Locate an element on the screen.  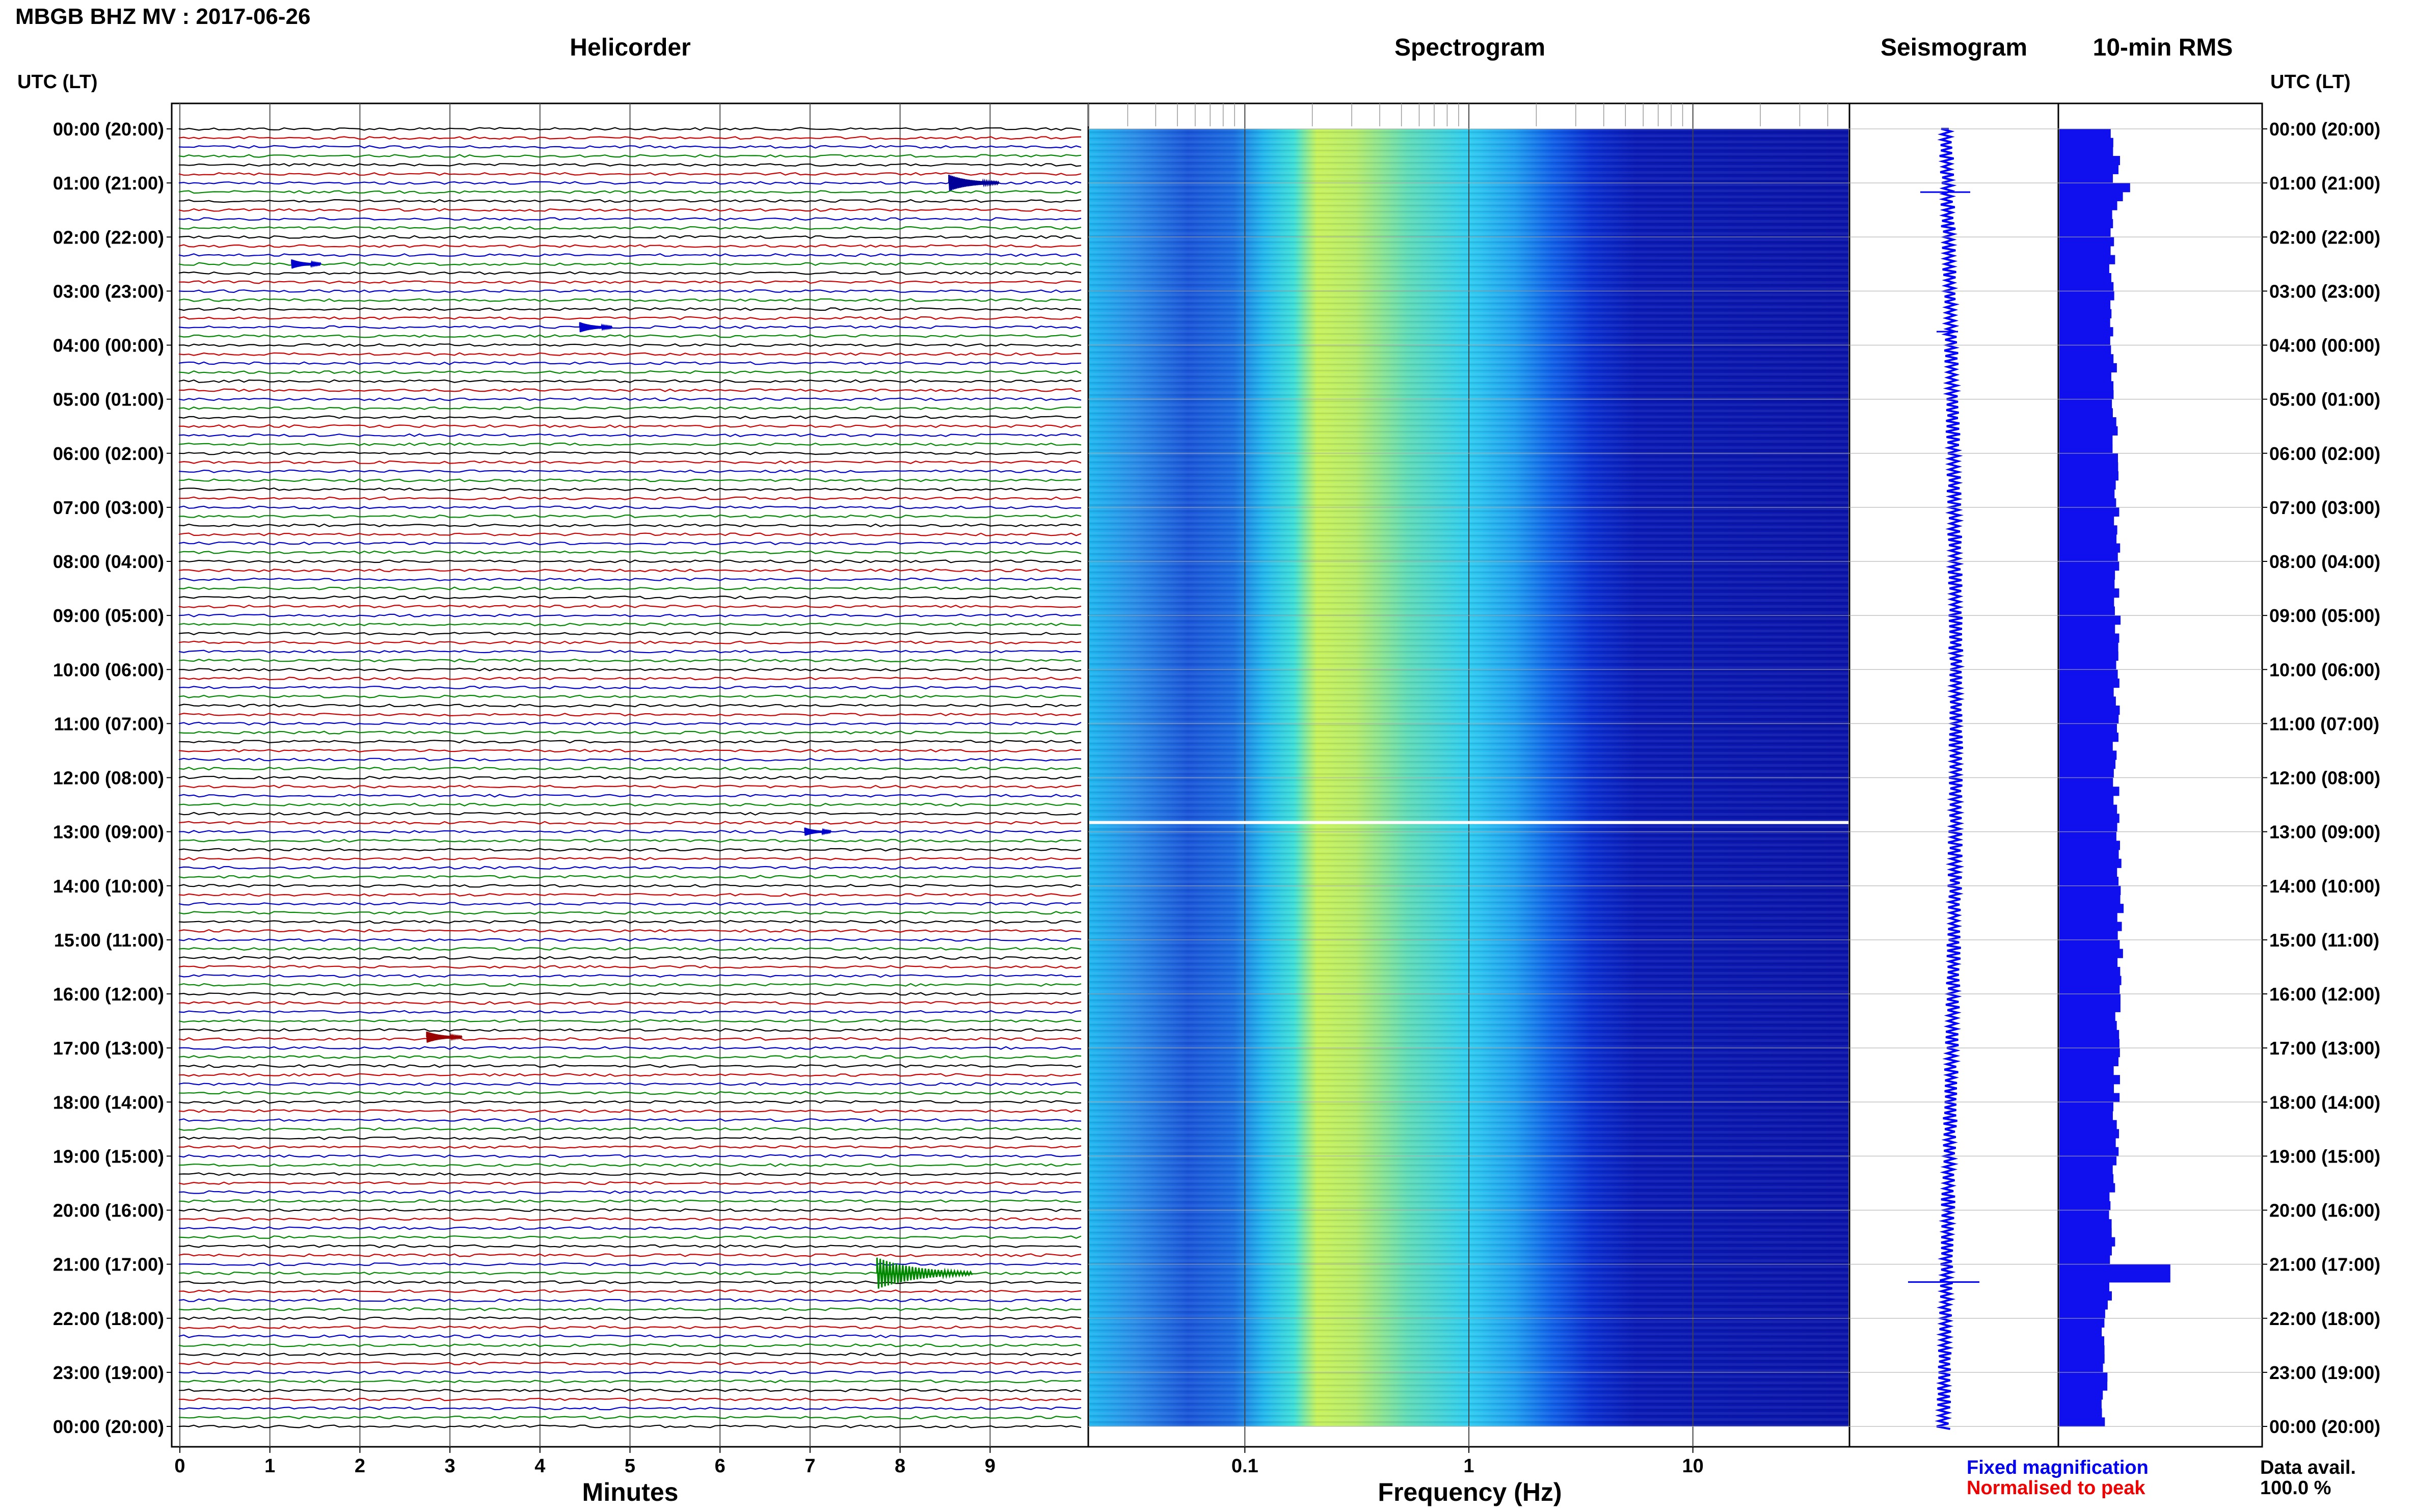
rms-frame is located at coordinates (2160, 775).